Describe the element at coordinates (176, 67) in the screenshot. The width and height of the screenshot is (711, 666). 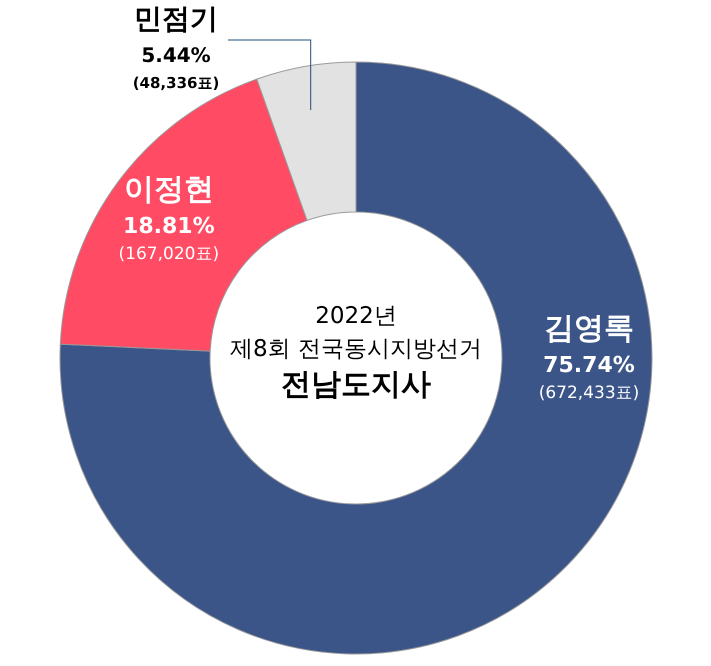
I see `data-label: 5.44% (48,336표)` at that location.